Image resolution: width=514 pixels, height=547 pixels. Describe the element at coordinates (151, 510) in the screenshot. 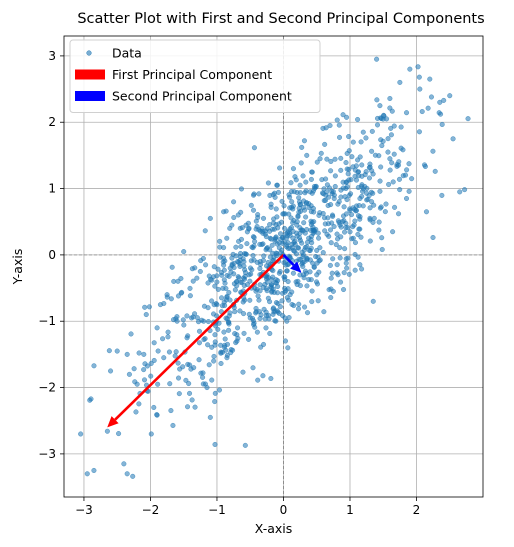

I see `x-tick-label: −2` at that location.